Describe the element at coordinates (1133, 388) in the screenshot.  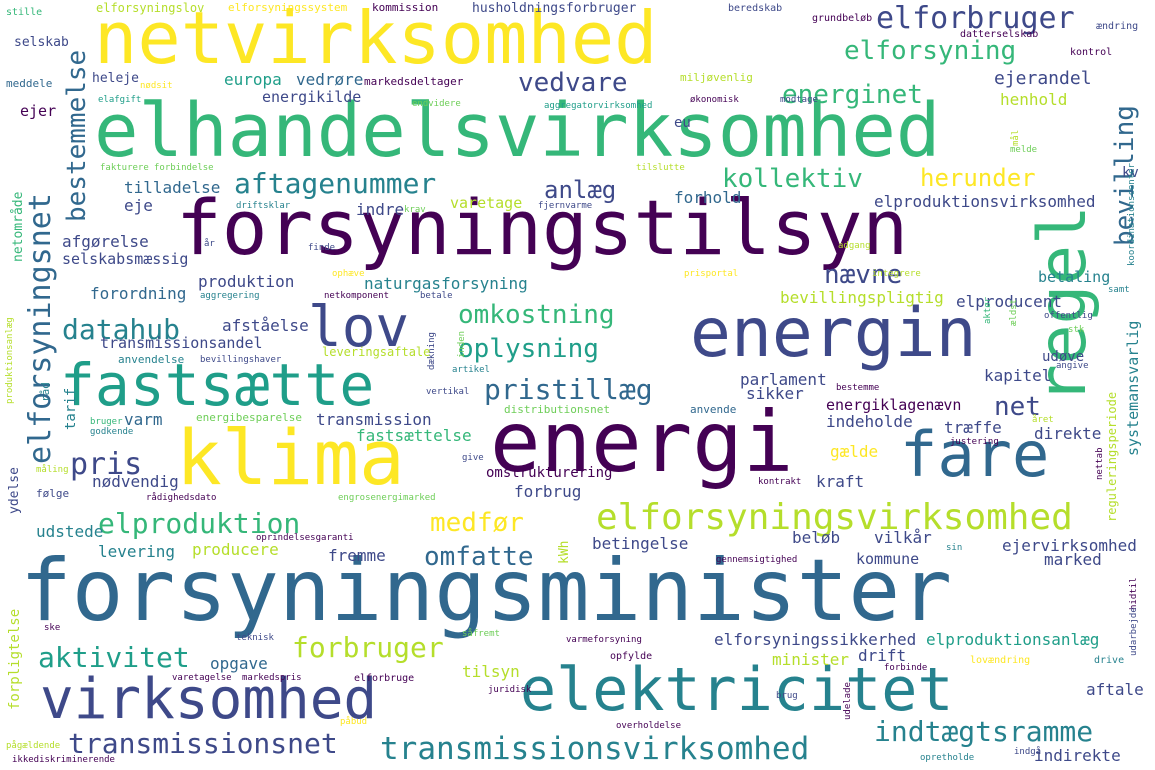
I see `word-systemansvarlig: systemansvarlig` at that location.